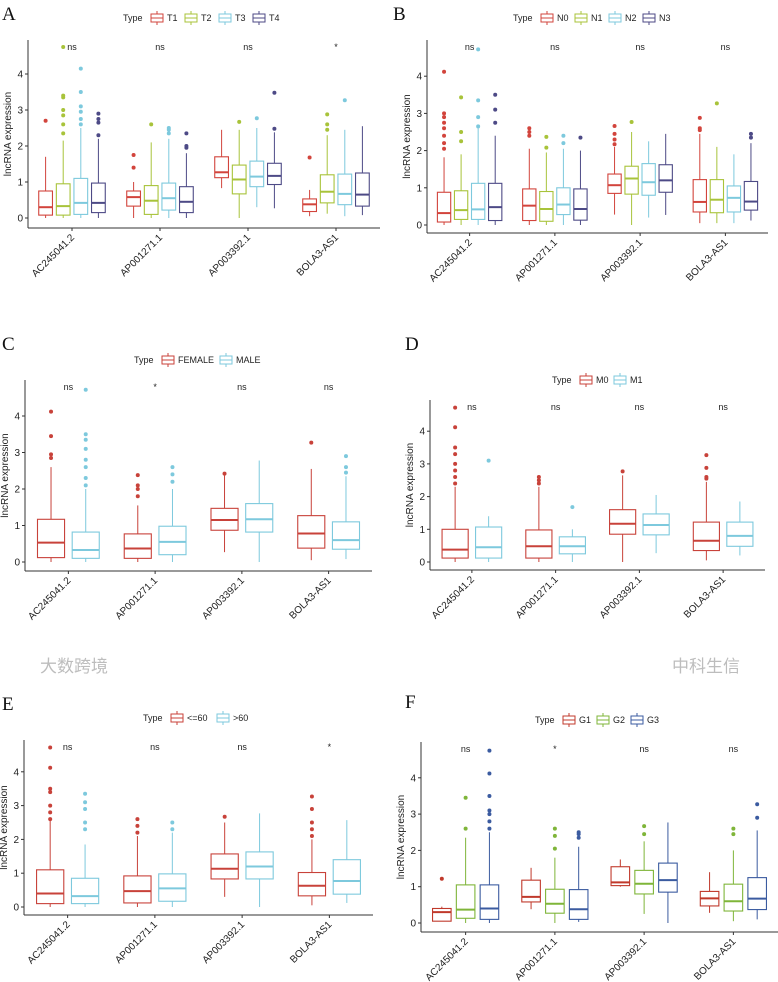 The height and width of the screenshot is (982, 778). Describe the element at coordinates (187, 360) in the screenshot. I see `legend-item: FEMALE` at that location.